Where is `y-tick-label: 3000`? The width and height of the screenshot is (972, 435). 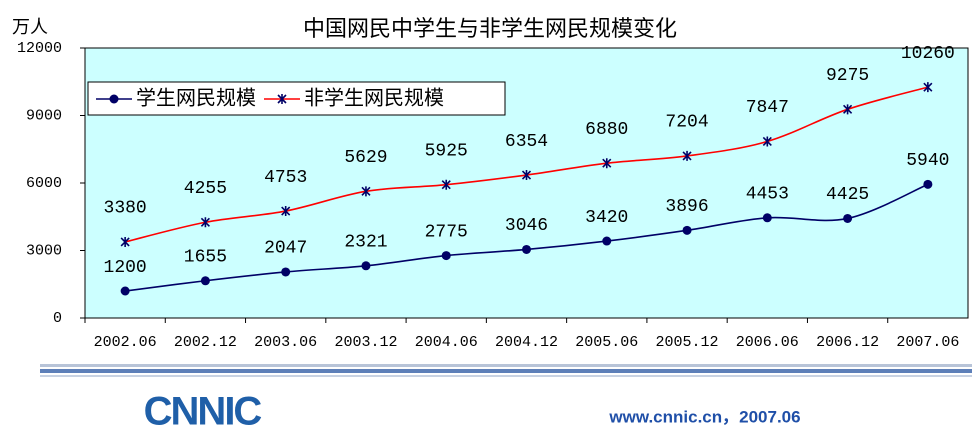 y-tick-label: 3000 is located at coordinates (44, 250).